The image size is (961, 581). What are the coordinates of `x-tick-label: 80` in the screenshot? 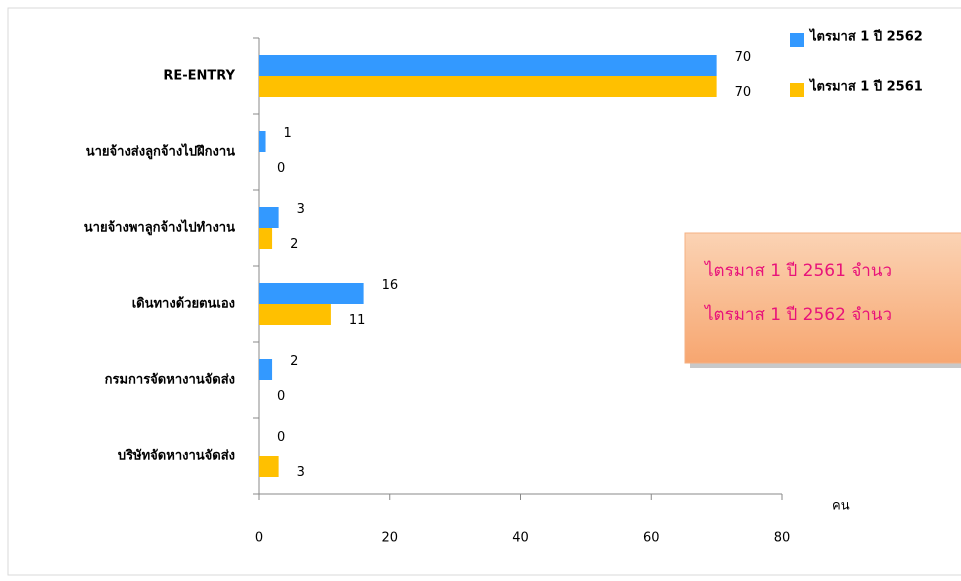 It's located at (782, 538).